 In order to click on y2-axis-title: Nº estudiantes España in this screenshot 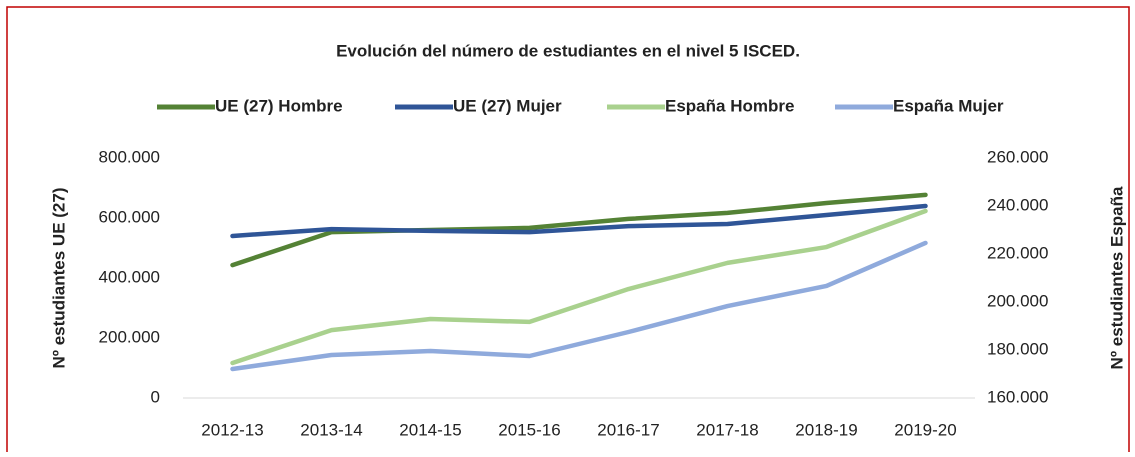, I will do `click(1116, 277)`.